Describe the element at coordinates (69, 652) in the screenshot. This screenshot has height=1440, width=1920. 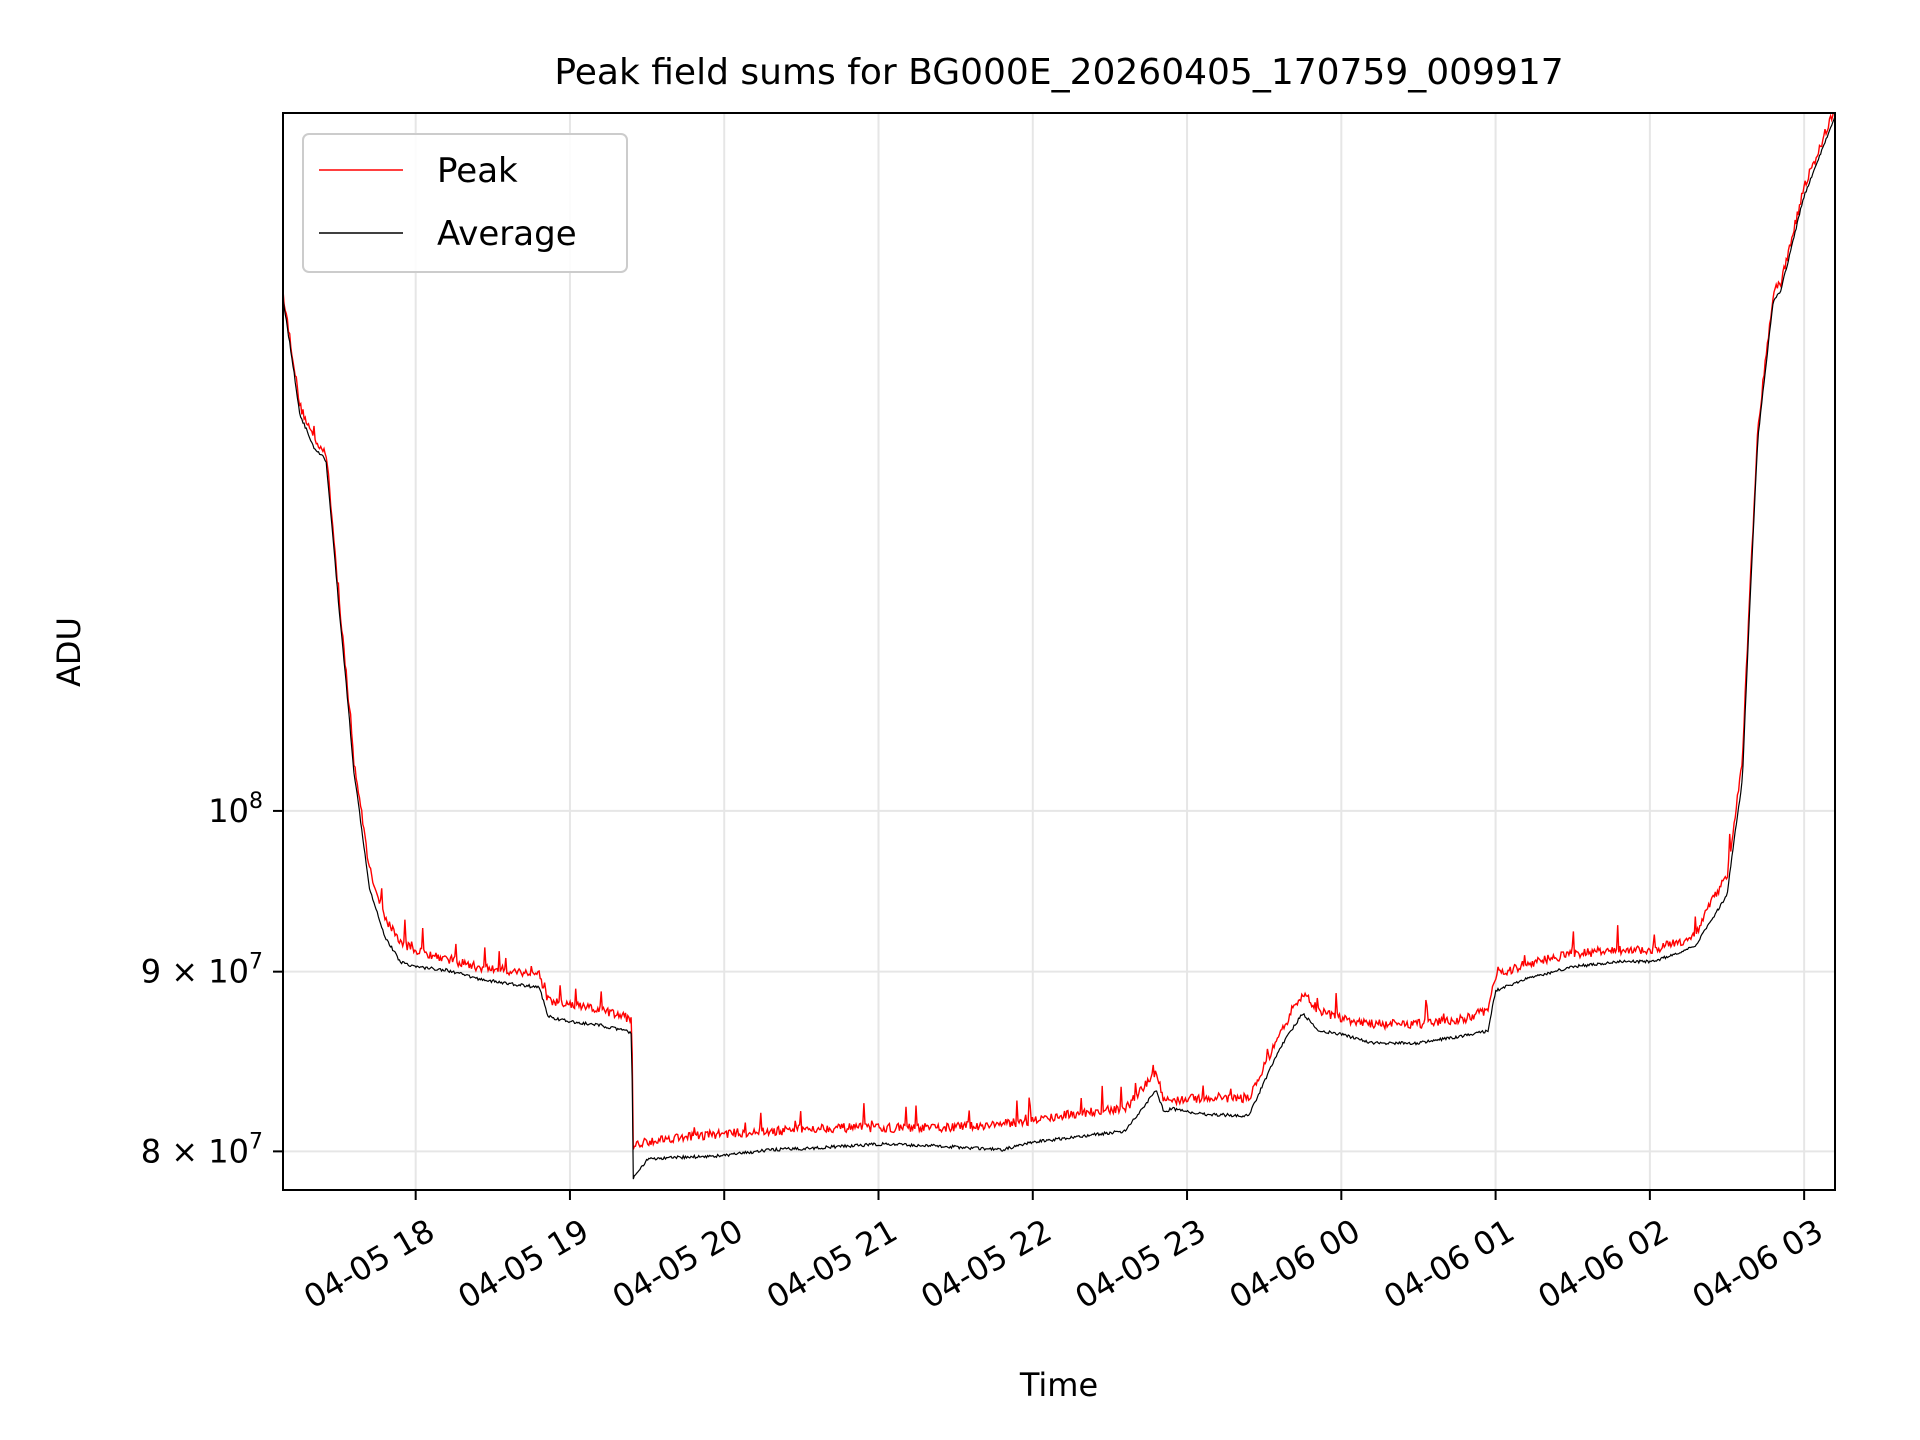
I see `y-axis-label: ADU` at that location.